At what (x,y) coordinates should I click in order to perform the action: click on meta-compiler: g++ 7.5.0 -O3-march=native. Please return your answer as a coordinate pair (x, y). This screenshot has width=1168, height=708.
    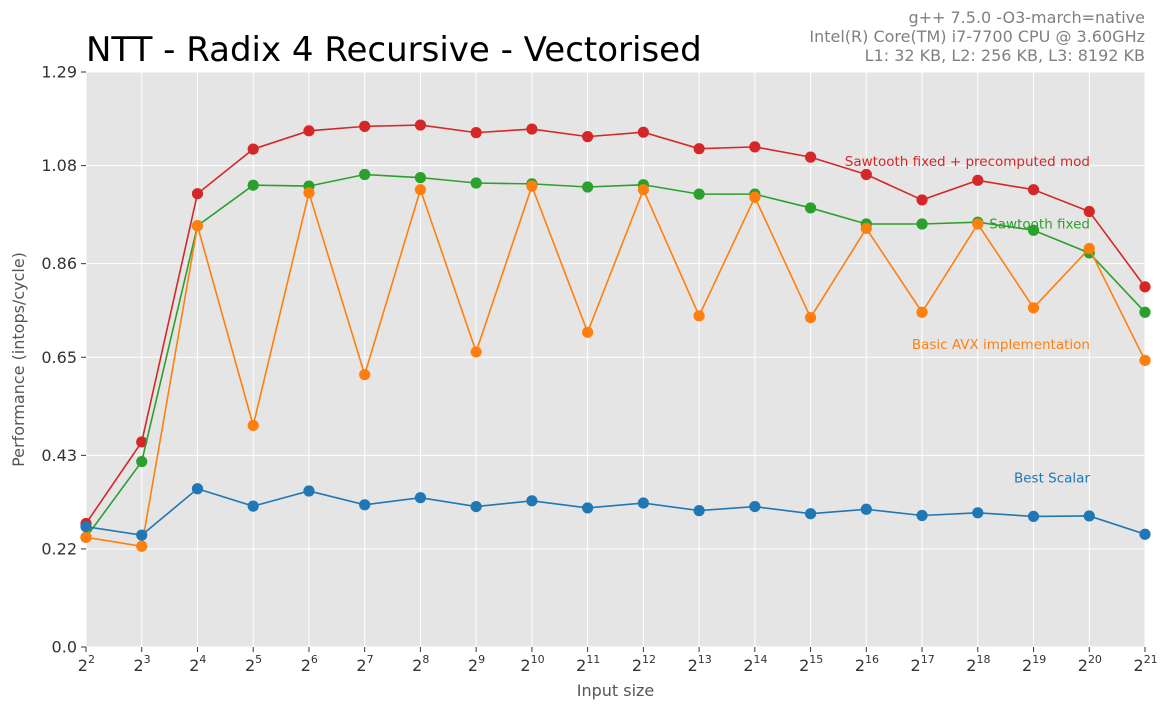
    Looking at the image, I should click on (1026, 17).